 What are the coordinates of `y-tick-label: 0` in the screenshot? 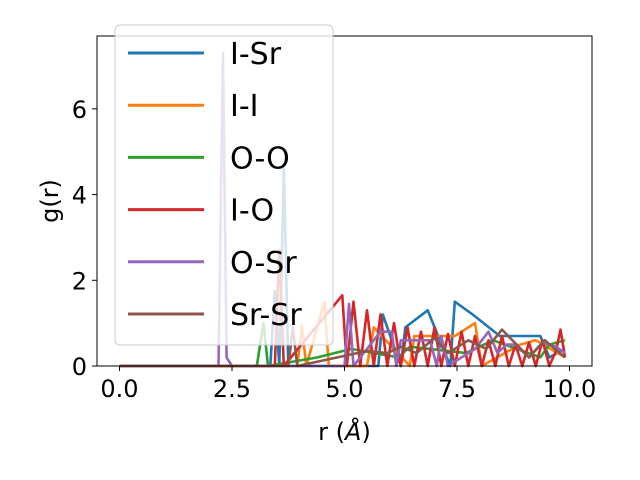 It's located at (79, 367).